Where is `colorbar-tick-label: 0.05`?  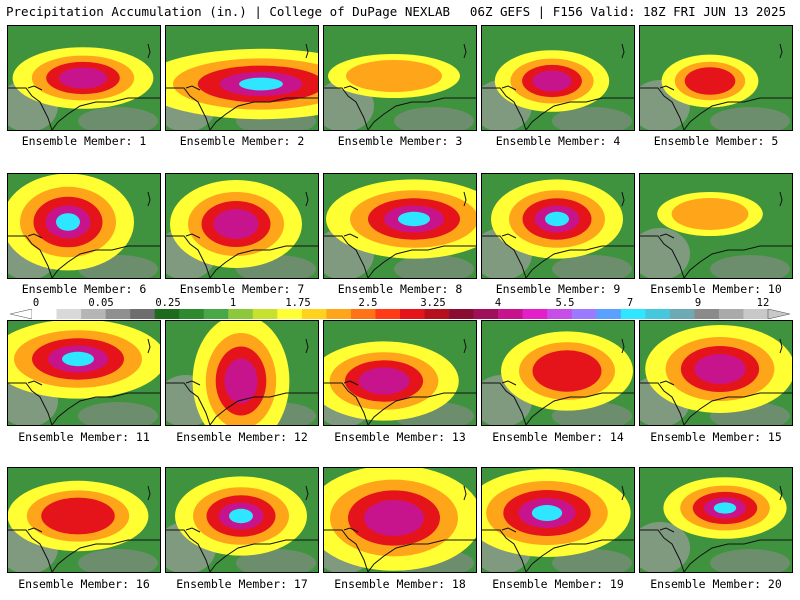 colorbar-tick-label: 0.05 is located at coordinates (101, 303).